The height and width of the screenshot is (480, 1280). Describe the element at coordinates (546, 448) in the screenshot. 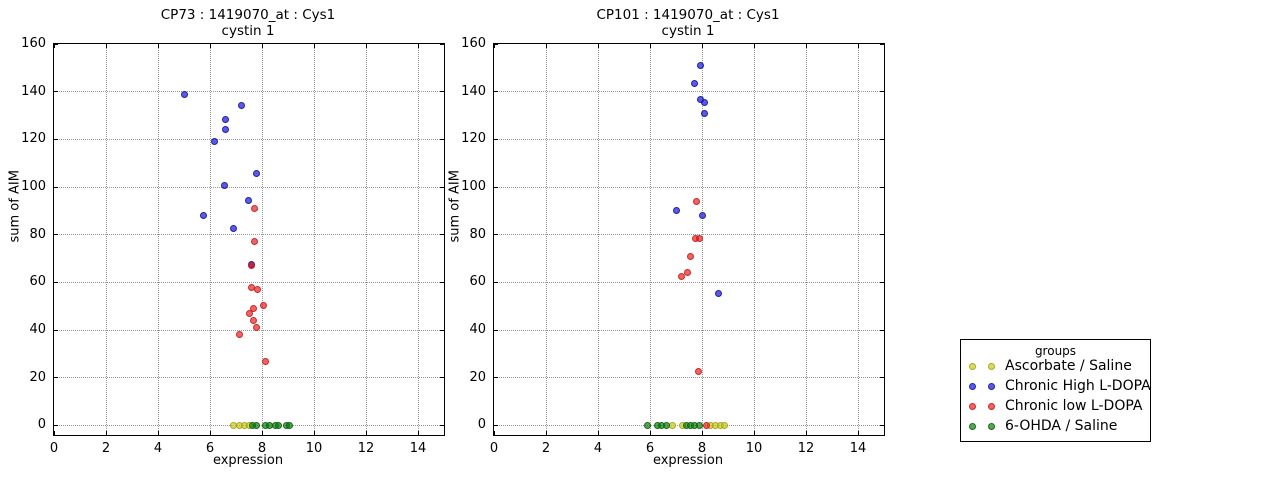

I see `x-tick-label: 2` at that location.